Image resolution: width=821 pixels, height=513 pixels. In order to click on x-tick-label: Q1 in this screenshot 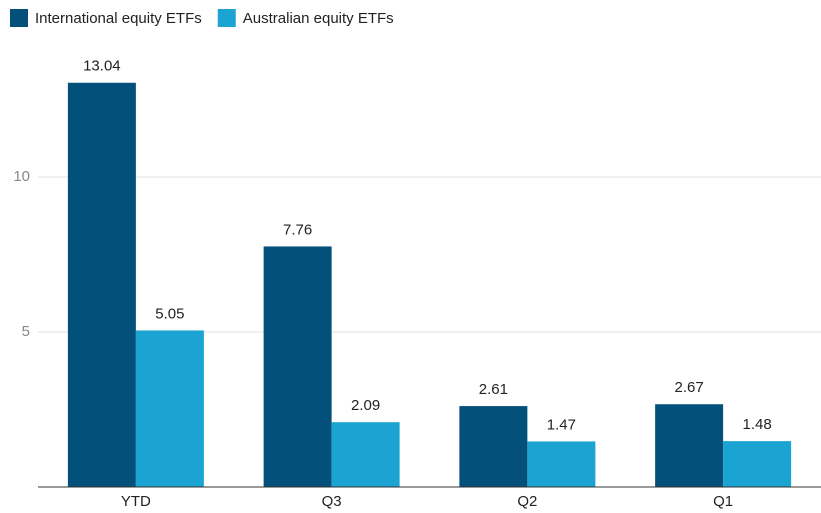, I will do `click(723, 501)`.